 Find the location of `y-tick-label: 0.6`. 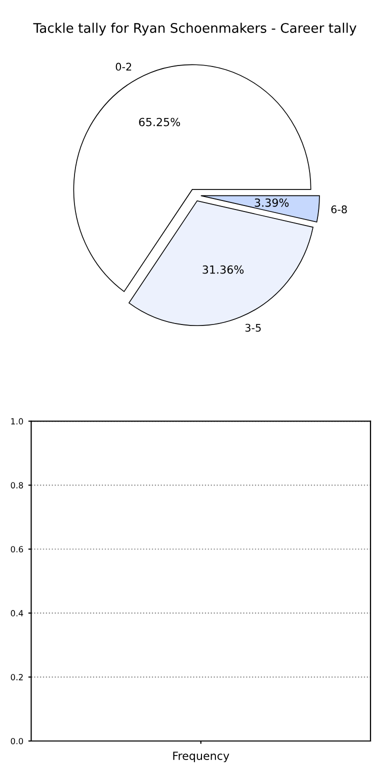

y-tick-label: 0.6 is located at coordinates (17, 549).